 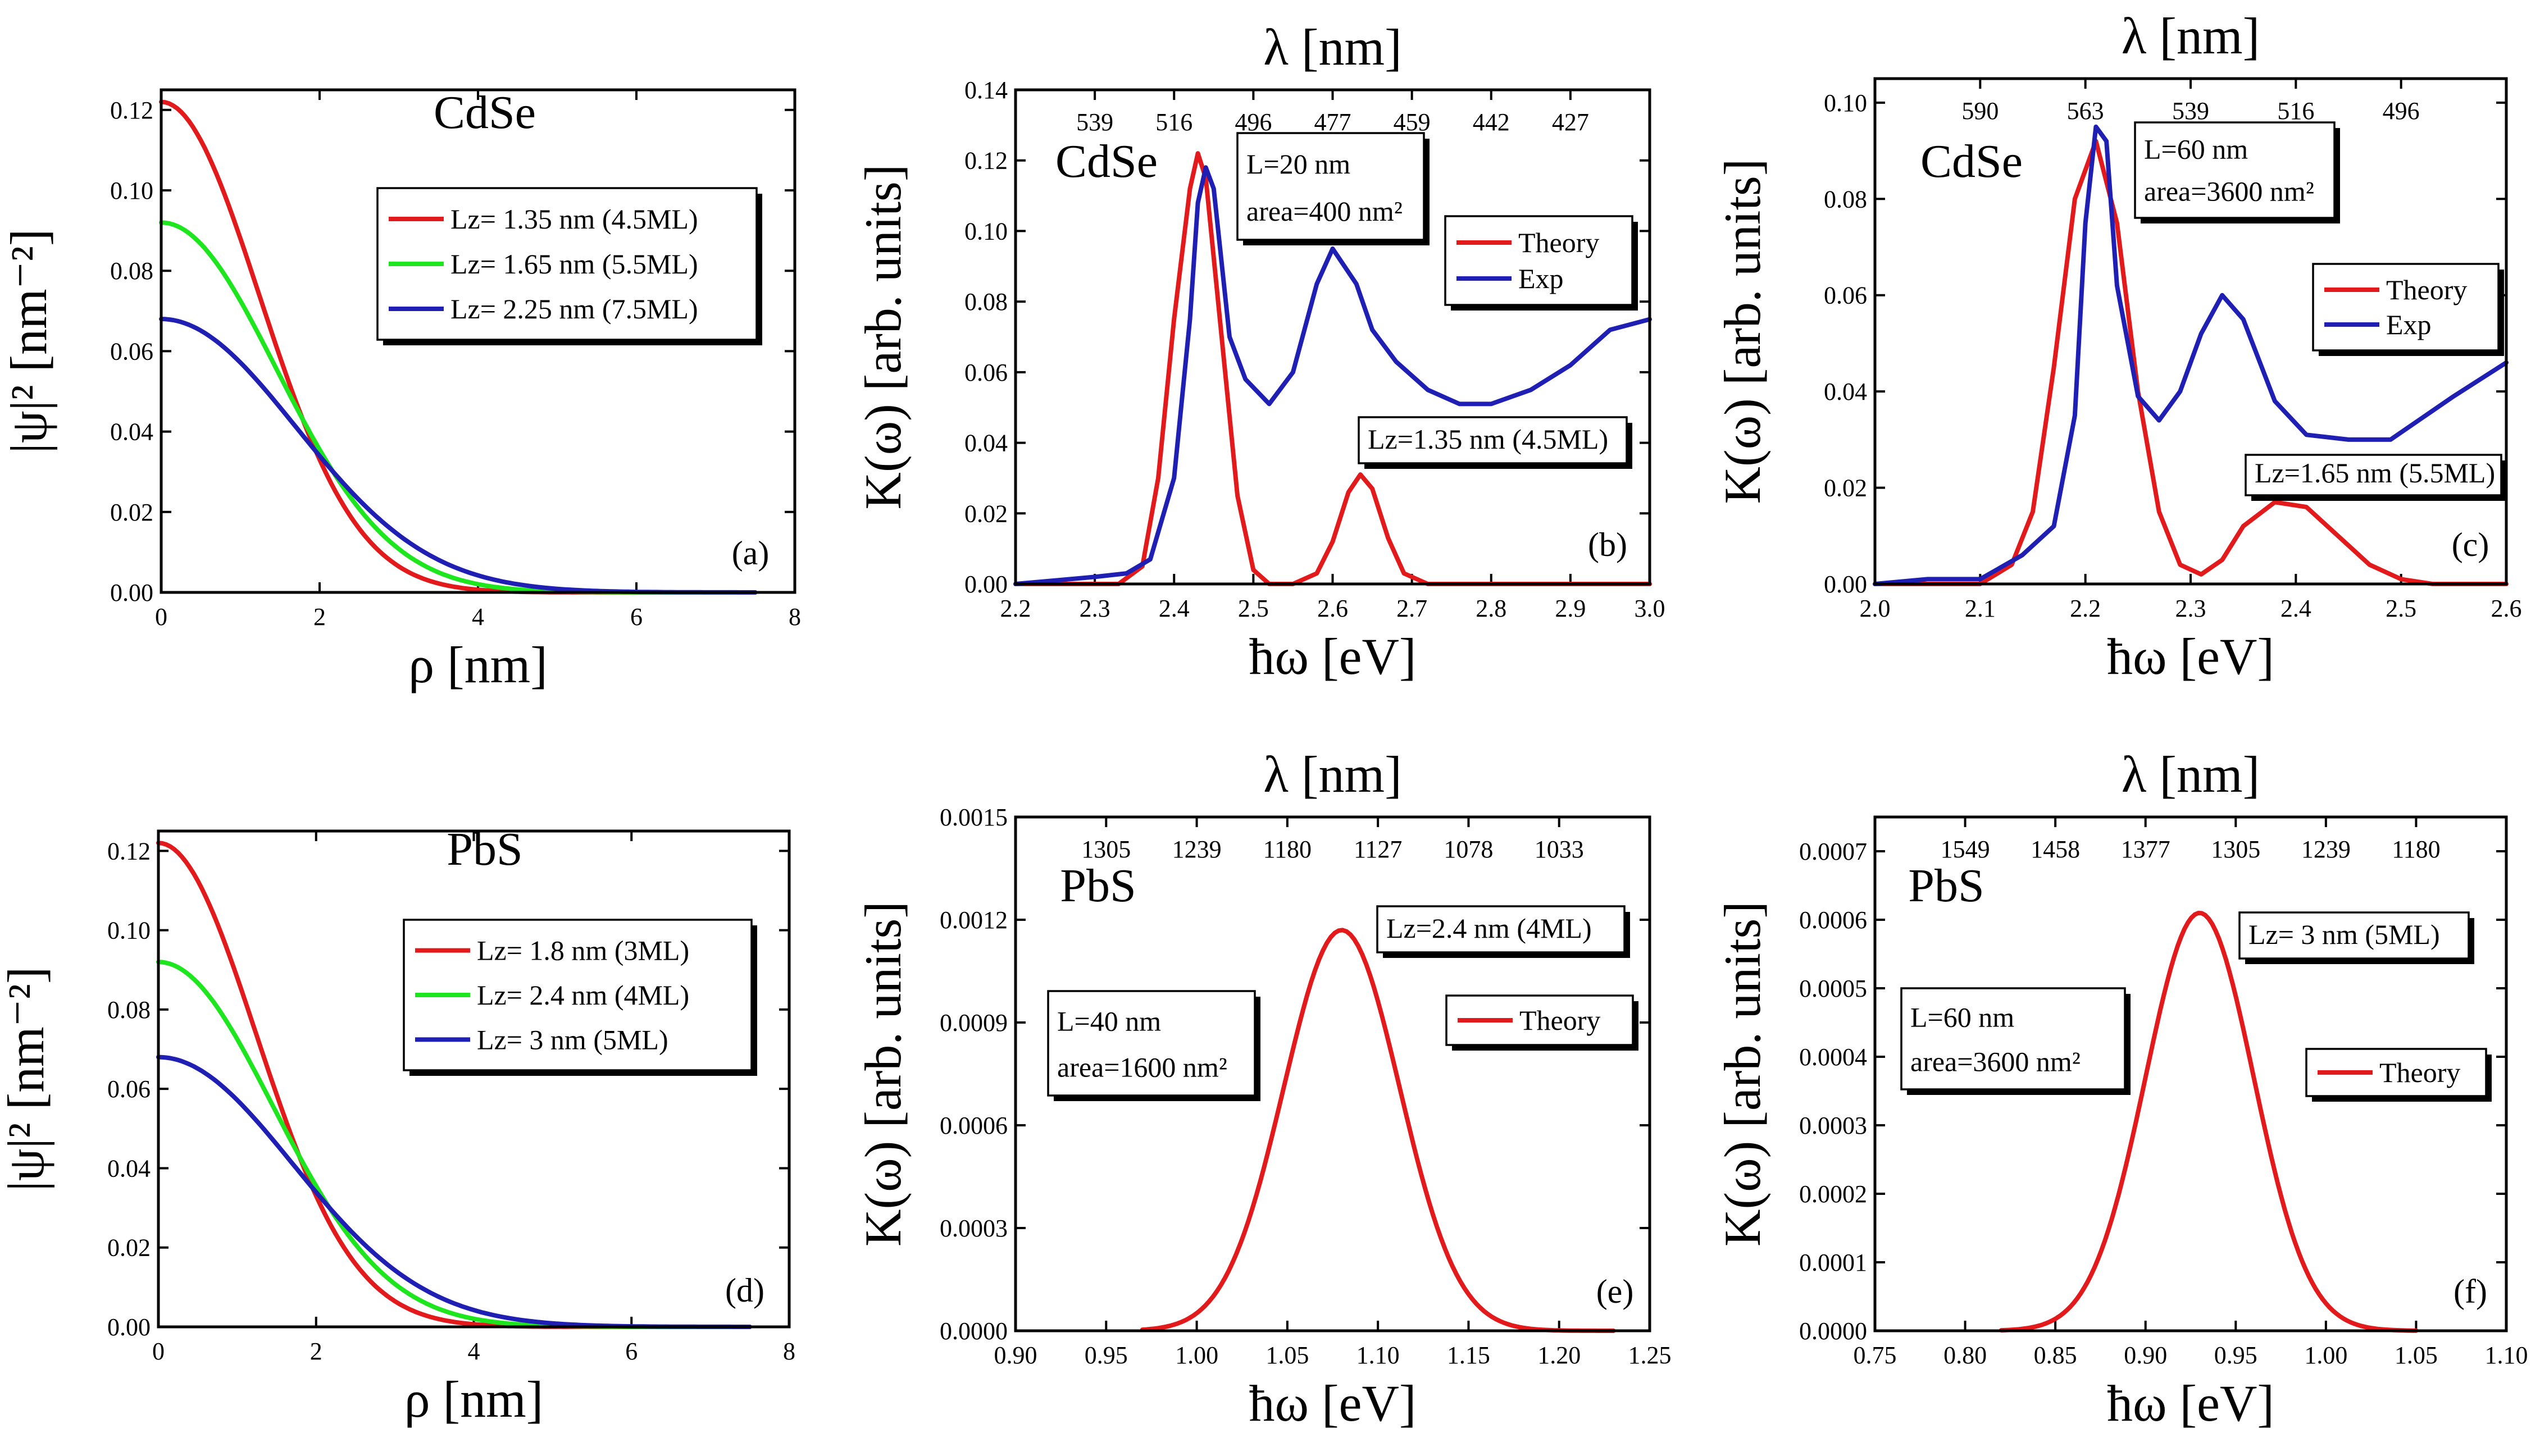 What do you see at coordinates (1175, 608) in the screenshot?
I see `x-tick-label: 2.4` at bounding box center [1175, 608].